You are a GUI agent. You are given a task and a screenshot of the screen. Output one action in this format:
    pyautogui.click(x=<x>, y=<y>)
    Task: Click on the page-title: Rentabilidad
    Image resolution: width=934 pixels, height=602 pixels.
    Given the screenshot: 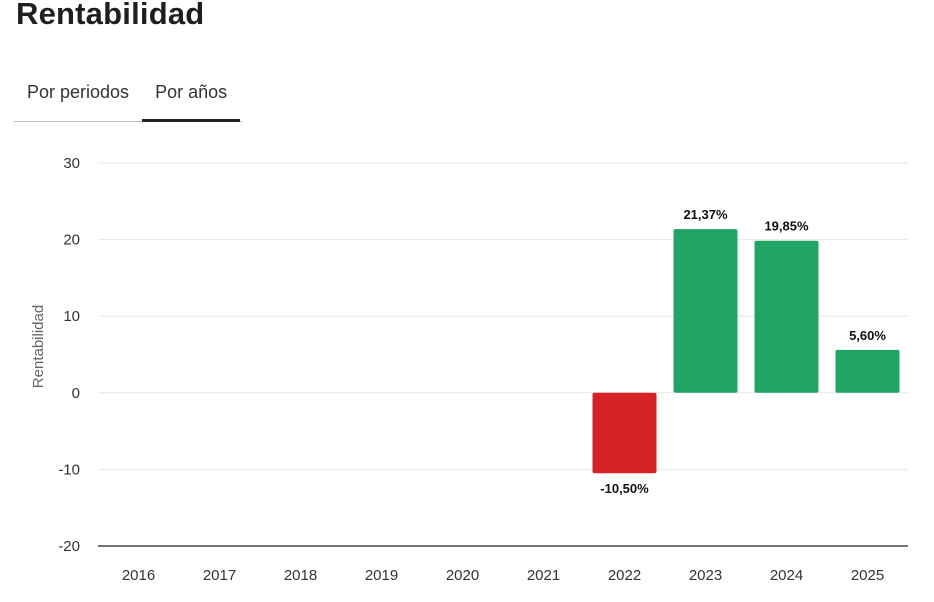 What is the action you would take?
    pyautogui.click(x=110, y=15)
    